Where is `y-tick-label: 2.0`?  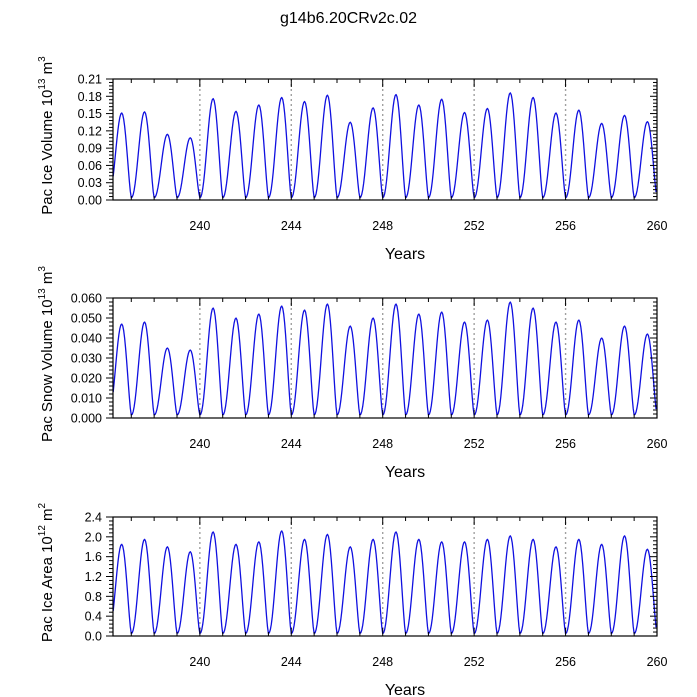 y-tick-label: 2.0 is located at coordinates (93, 537).